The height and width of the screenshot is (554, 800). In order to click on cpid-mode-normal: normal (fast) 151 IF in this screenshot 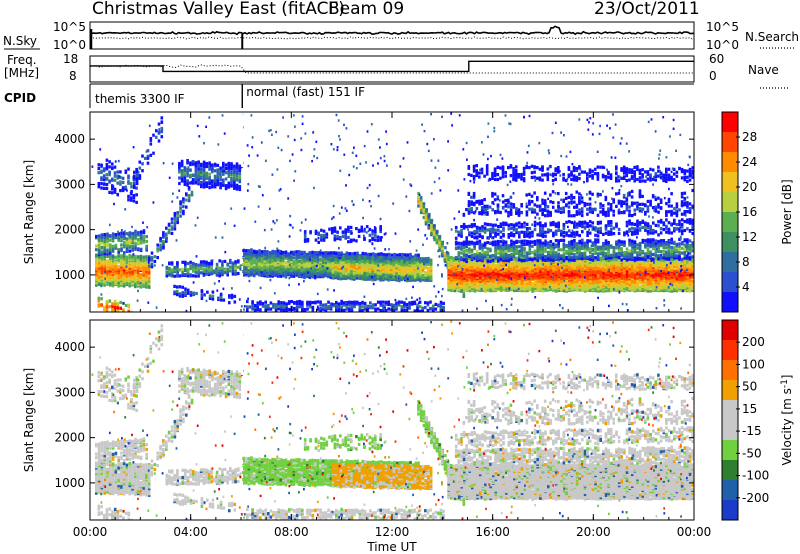, I will do `click(305, 92)`.